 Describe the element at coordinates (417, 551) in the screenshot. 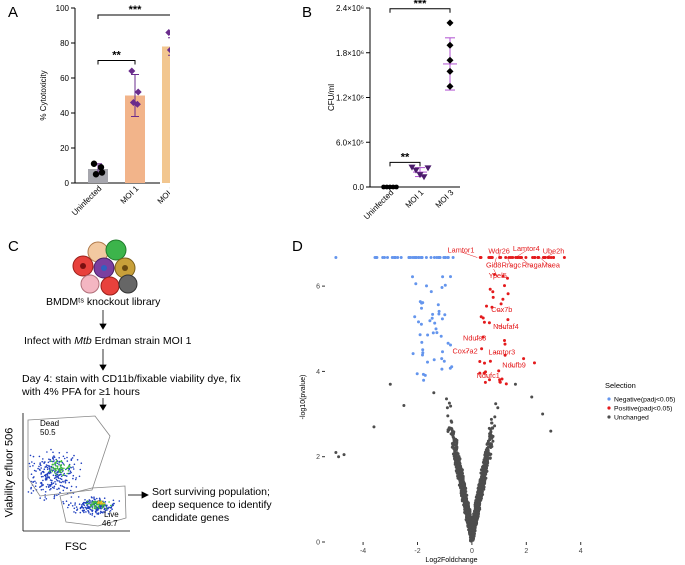

I see `x-tick-label: -2` at that location.